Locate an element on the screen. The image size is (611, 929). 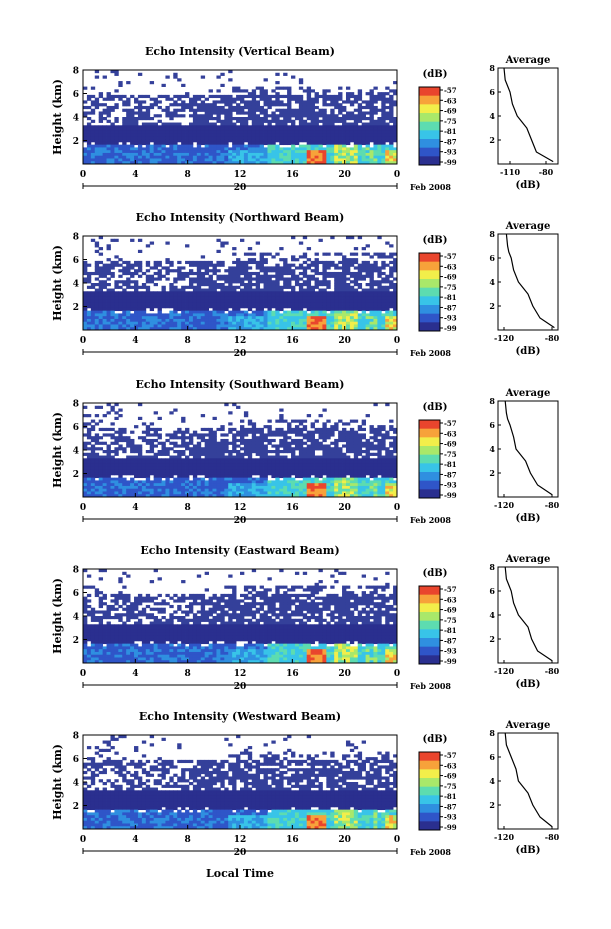
colorbar-tick-label: -75 is located at coordinates (450, 287).